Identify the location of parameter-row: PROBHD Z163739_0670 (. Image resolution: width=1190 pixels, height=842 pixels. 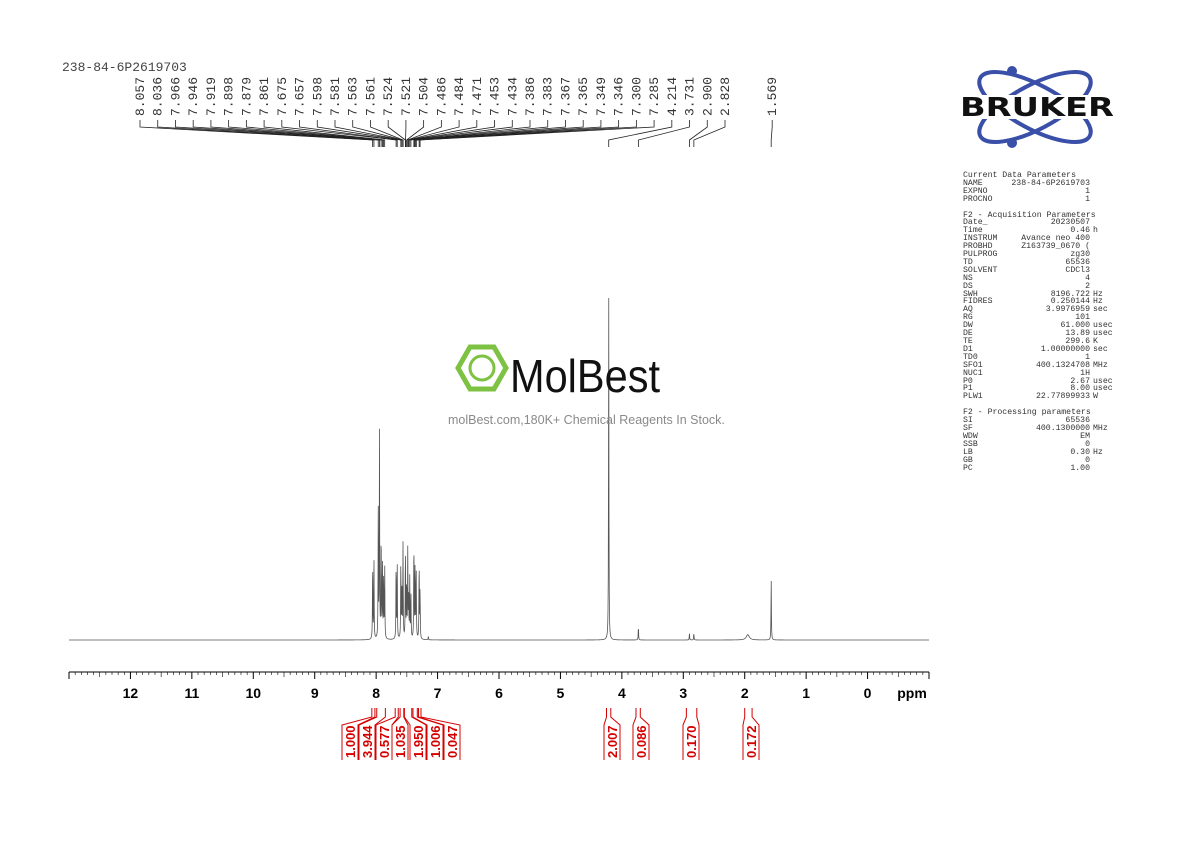
(1038, 247).